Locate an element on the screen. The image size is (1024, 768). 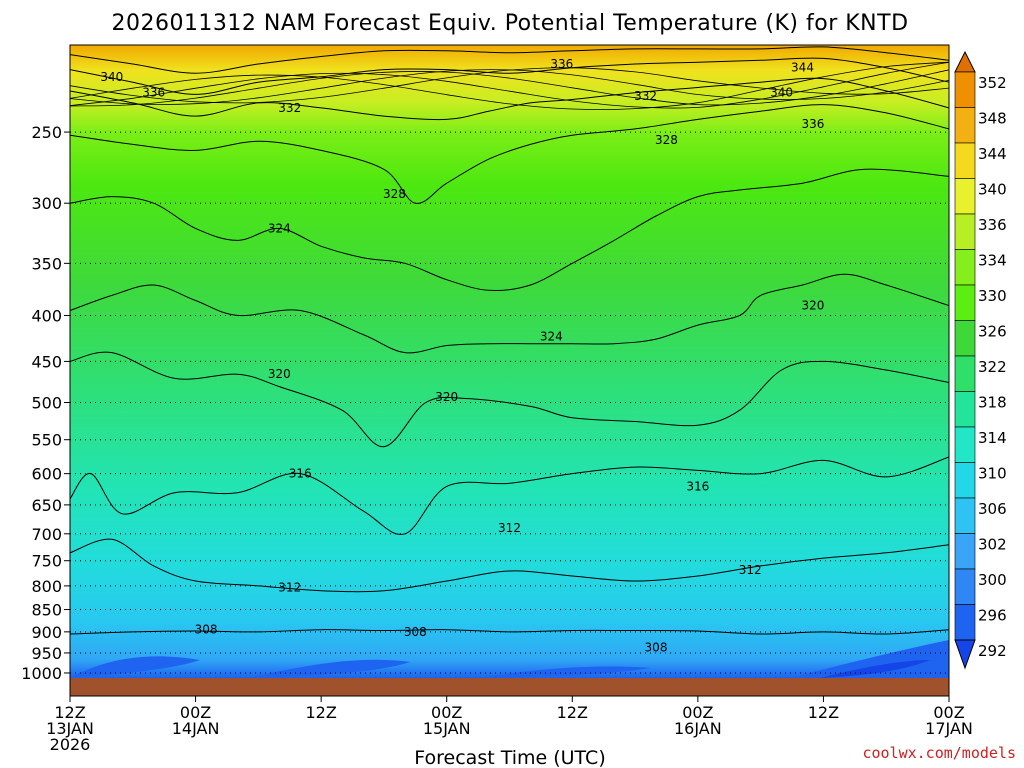
colorbar-tick-label: 352 is located at coordinates (992, 83).